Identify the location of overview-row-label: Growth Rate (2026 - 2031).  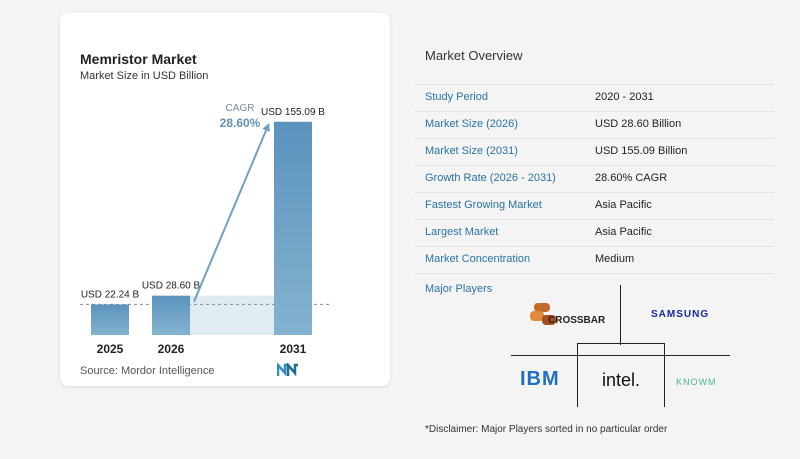
(490, 178).